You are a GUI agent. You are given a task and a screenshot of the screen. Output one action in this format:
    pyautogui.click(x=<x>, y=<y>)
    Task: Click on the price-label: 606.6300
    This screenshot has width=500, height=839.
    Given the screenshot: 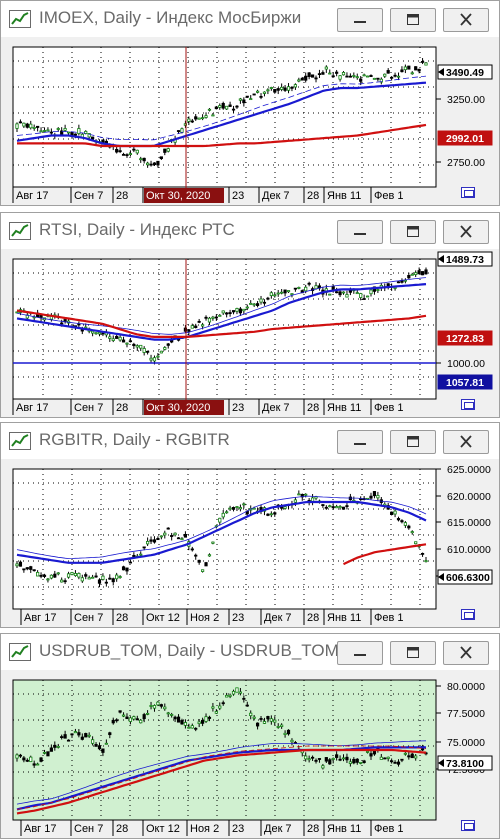 What is the action you would take?
    pyautogui.click(x=465, y=577)
    